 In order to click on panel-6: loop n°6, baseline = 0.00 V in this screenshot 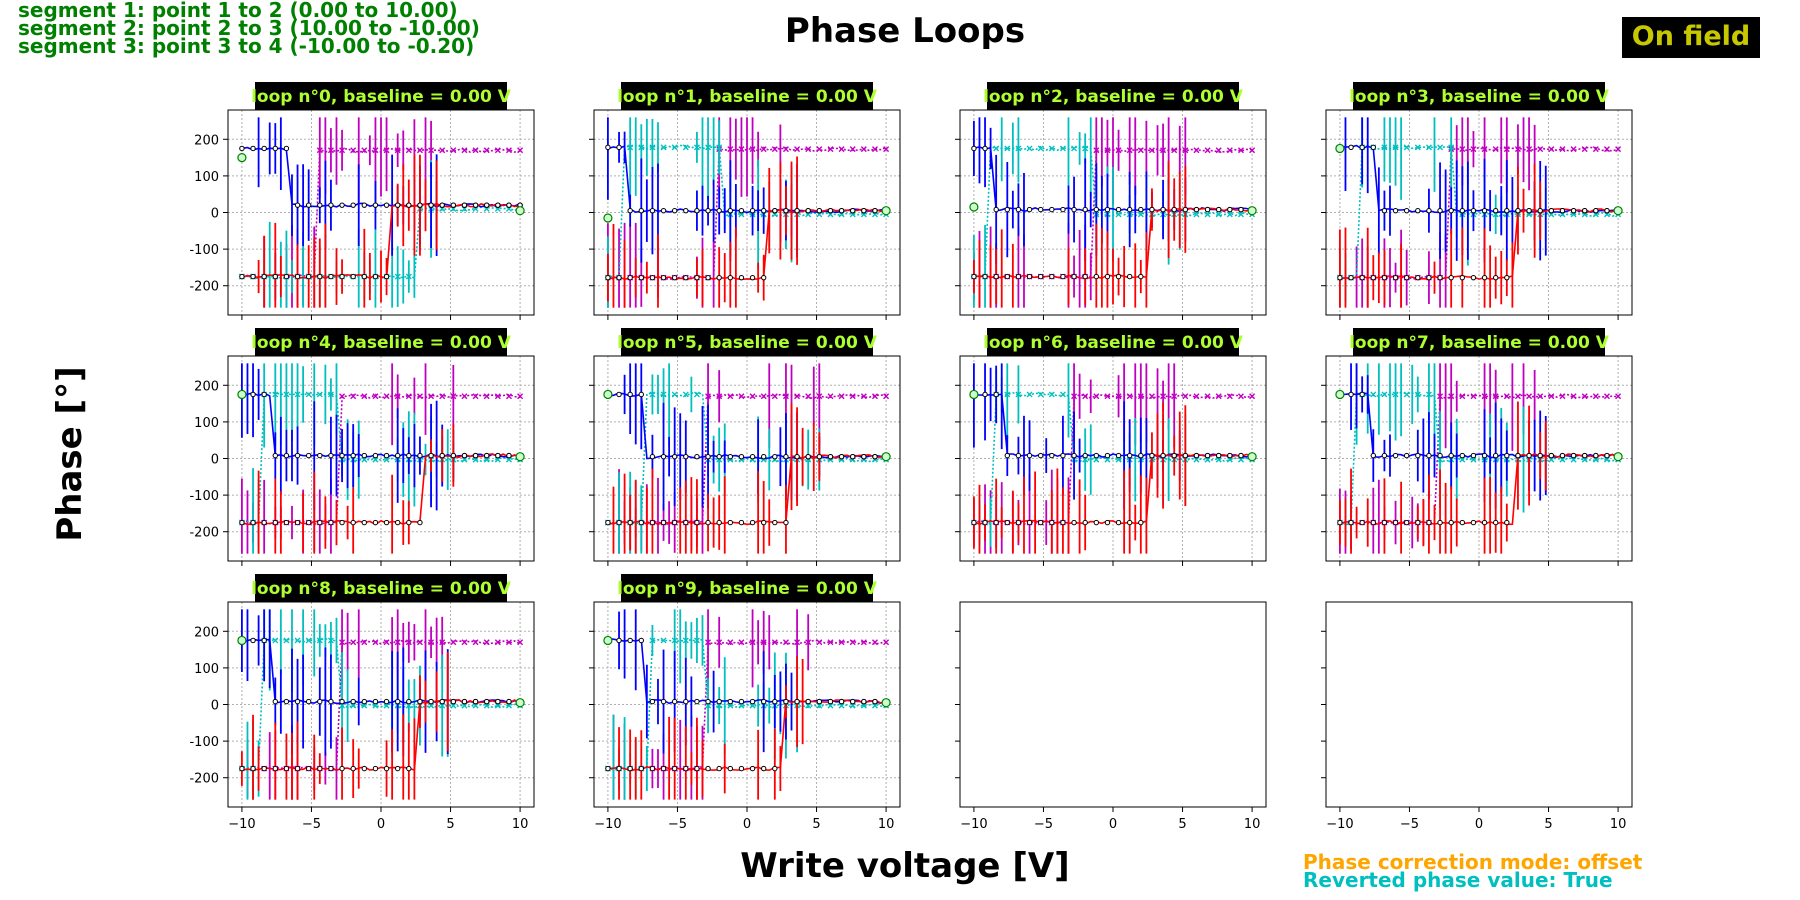, I will do `click(1111, 447)`.